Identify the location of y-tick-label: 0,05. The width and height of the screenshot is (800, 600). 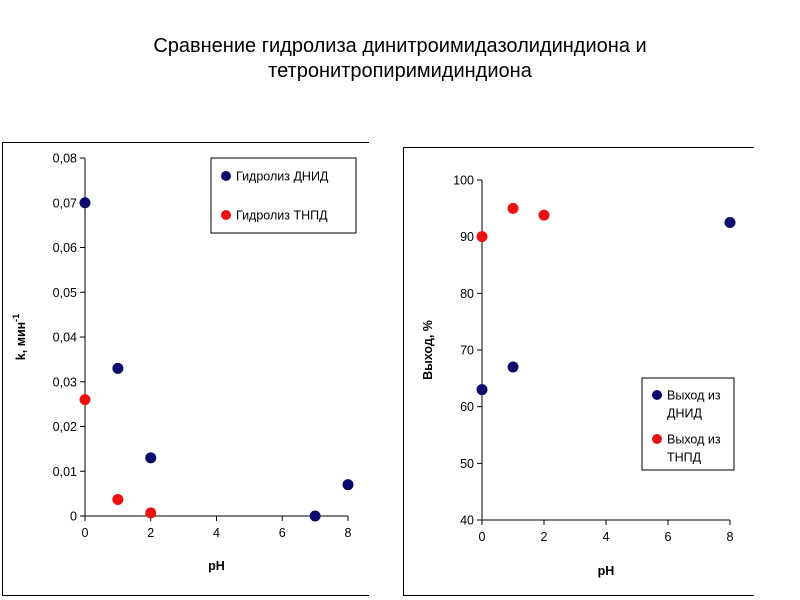
(65, 293).